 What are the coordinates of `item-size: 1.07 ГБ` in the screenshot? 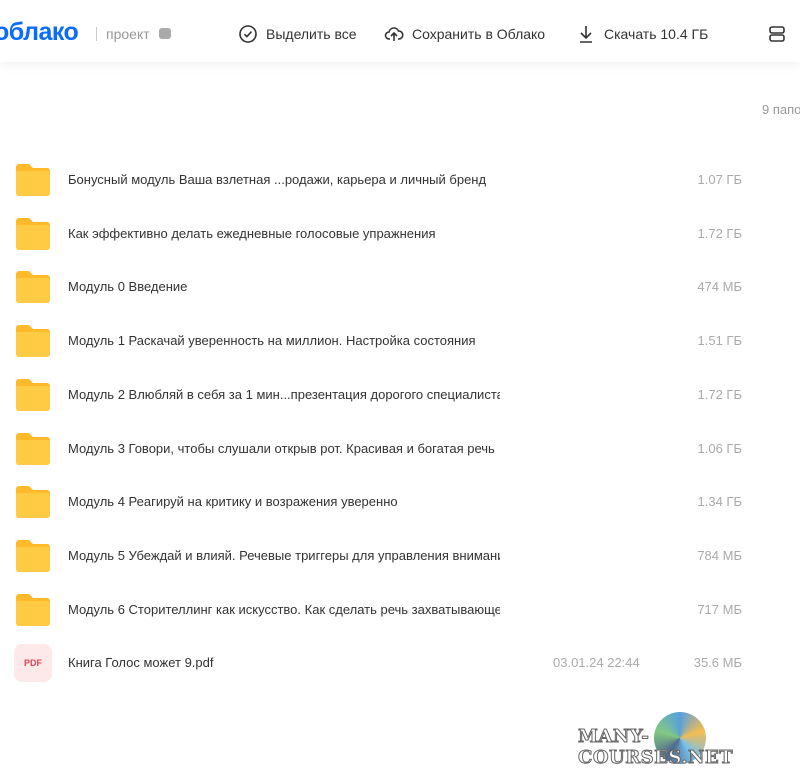 It's located at (719, 179).